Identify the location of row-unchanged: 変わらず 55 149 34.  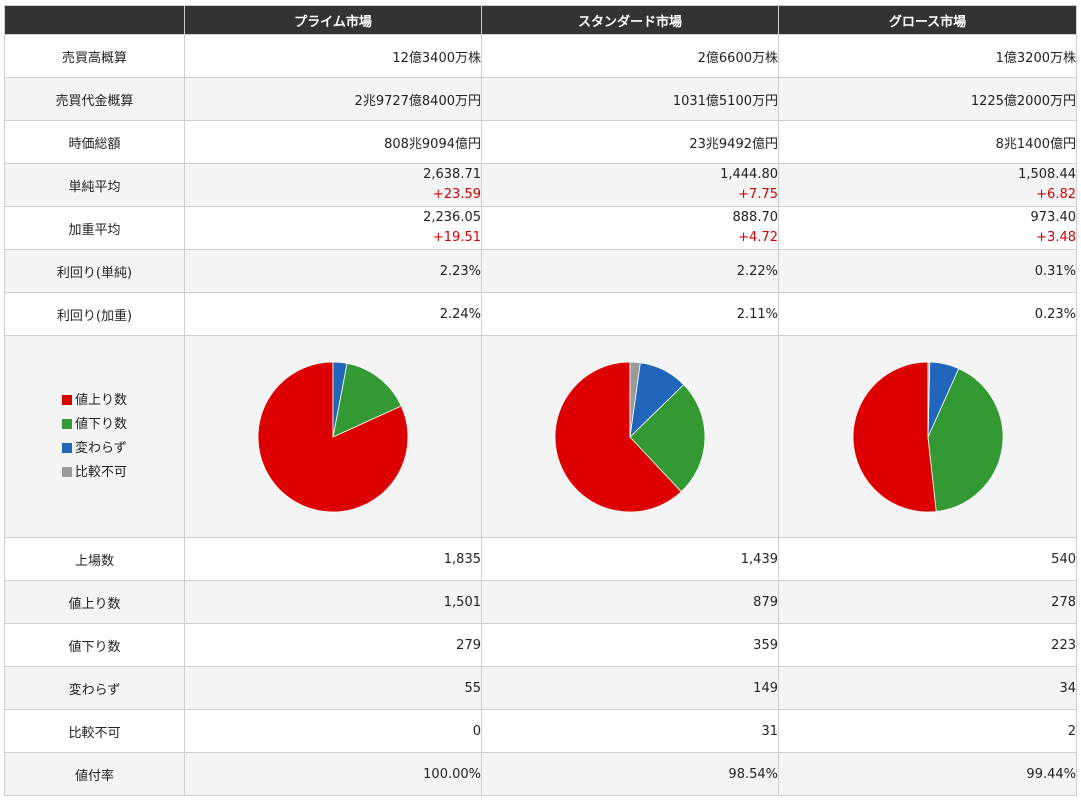
(540, 688).